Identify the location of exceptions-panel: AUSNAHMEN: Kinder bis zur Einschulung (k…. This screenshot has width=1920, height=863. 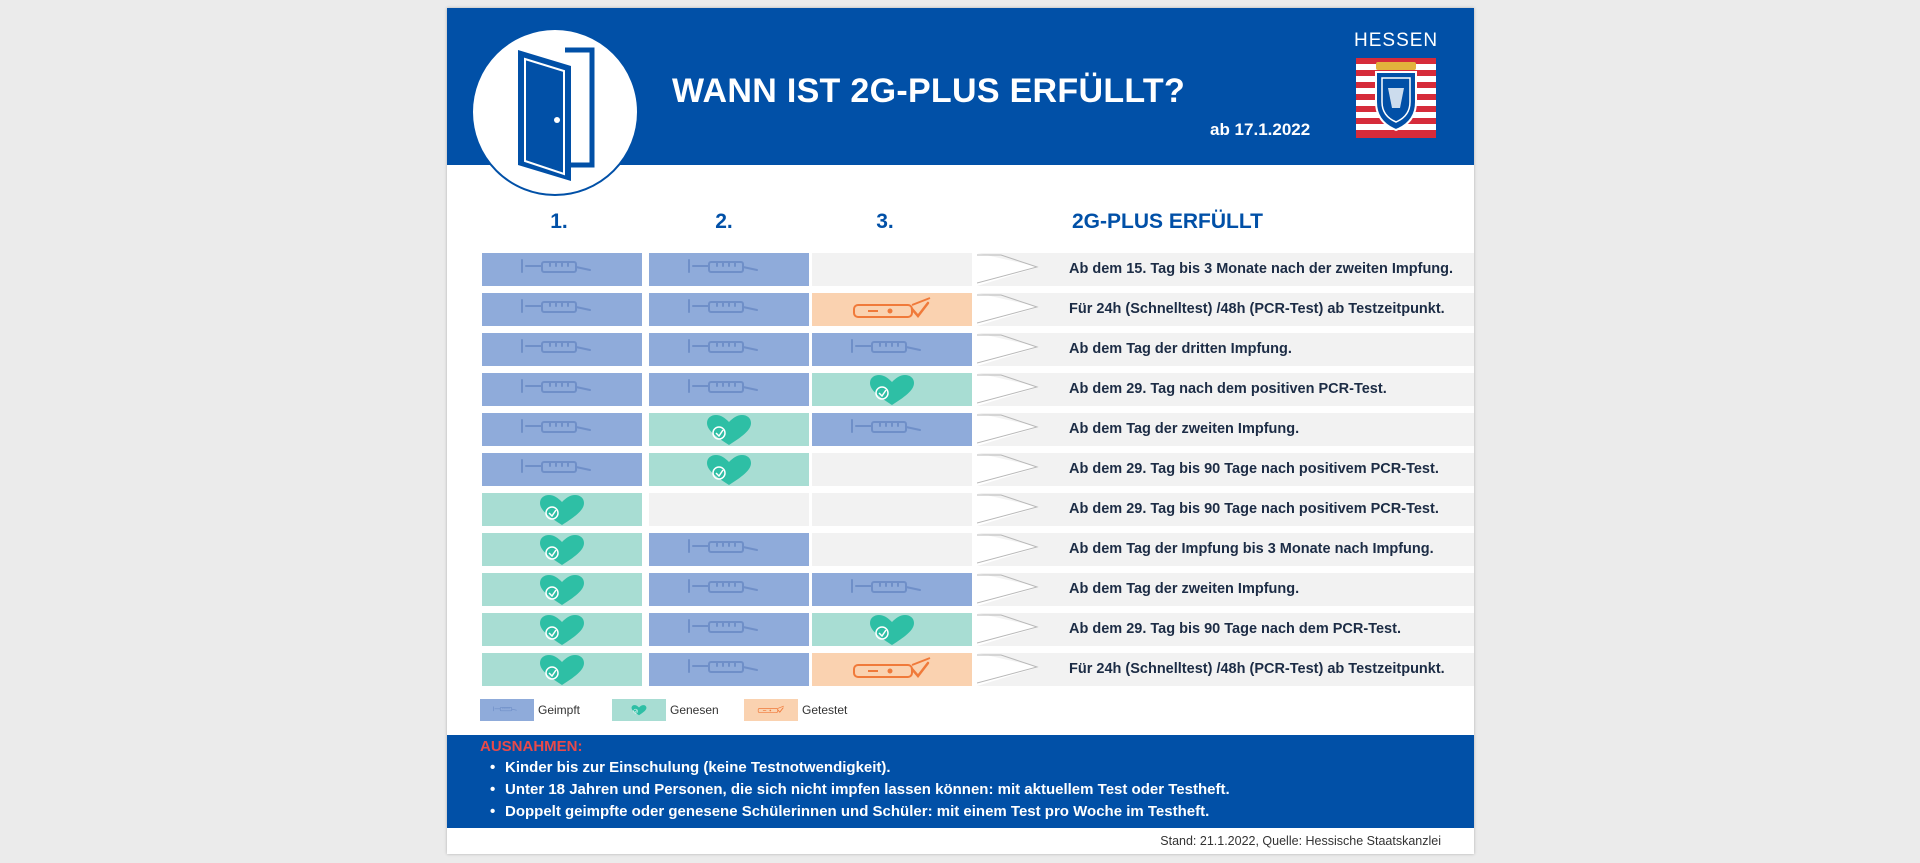
(960, 781).